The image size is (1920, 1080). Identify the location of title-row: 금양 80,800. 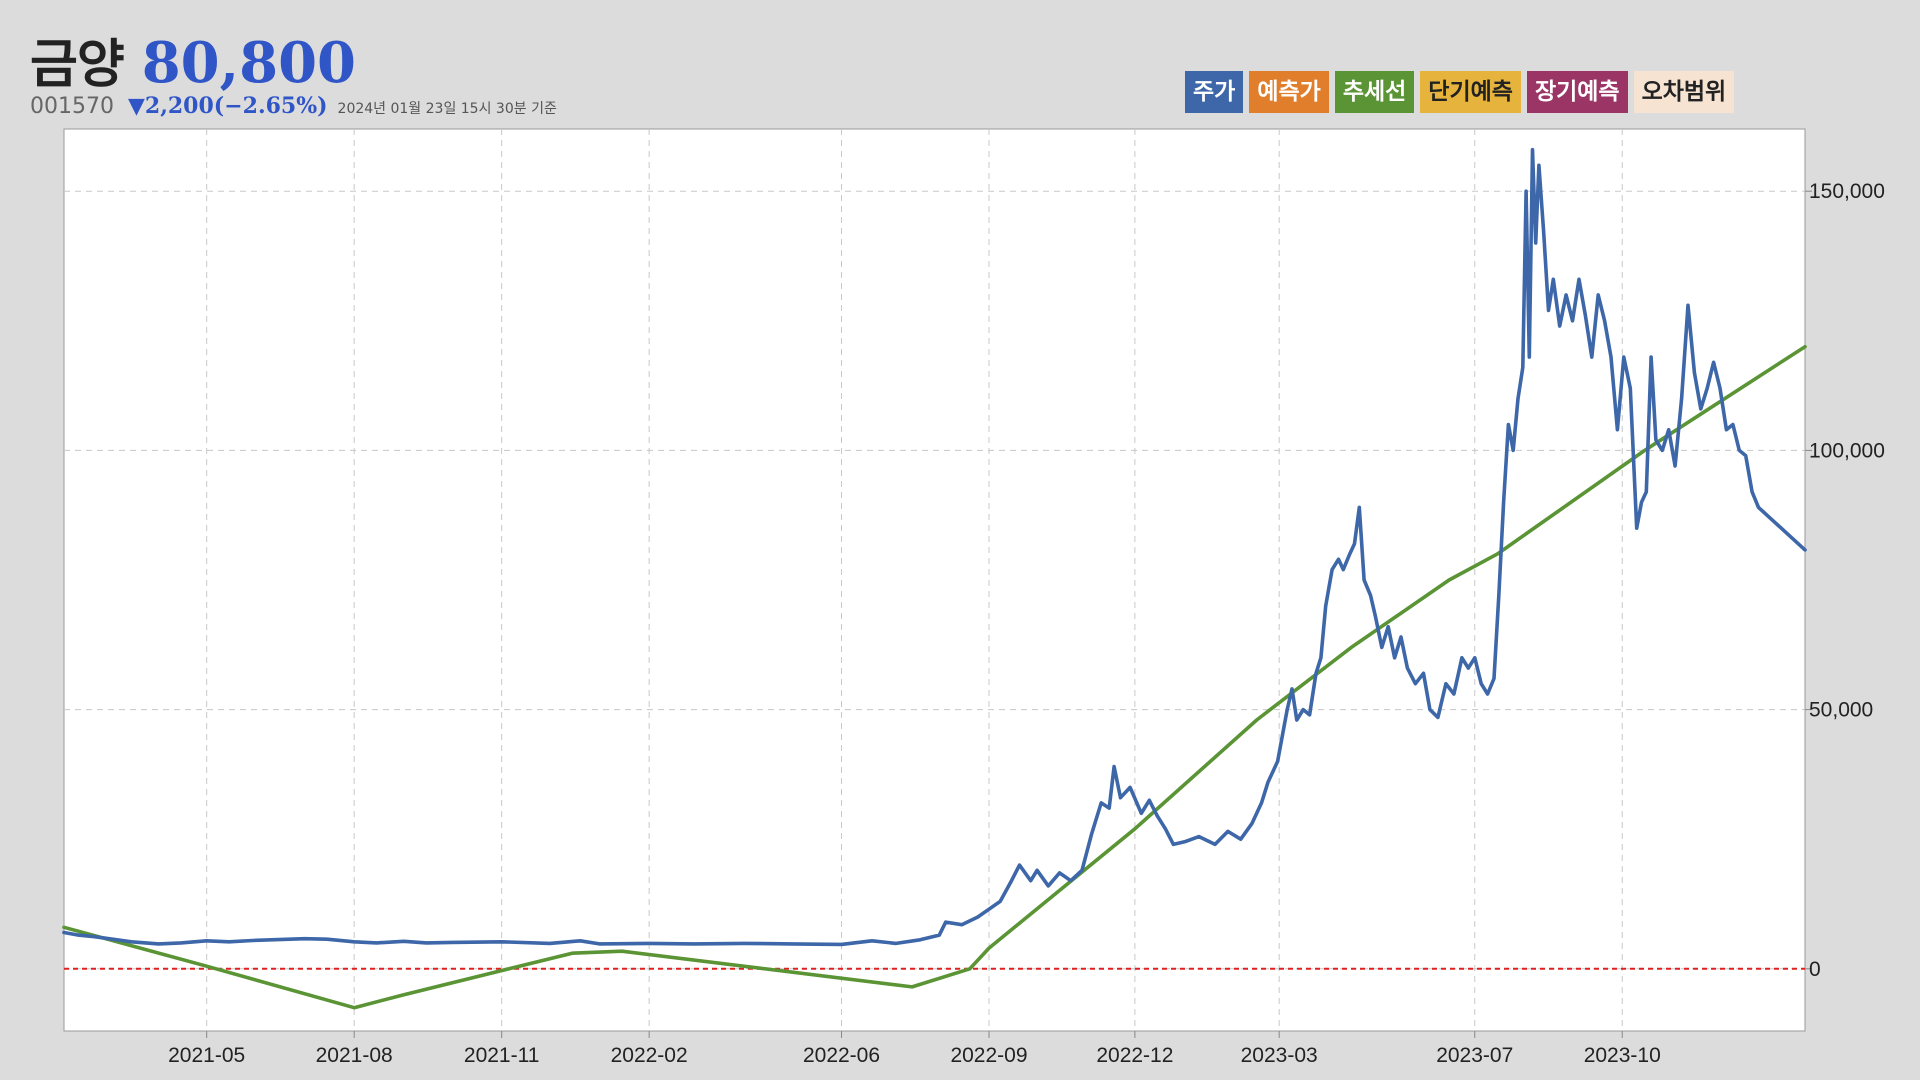
(293, 59).